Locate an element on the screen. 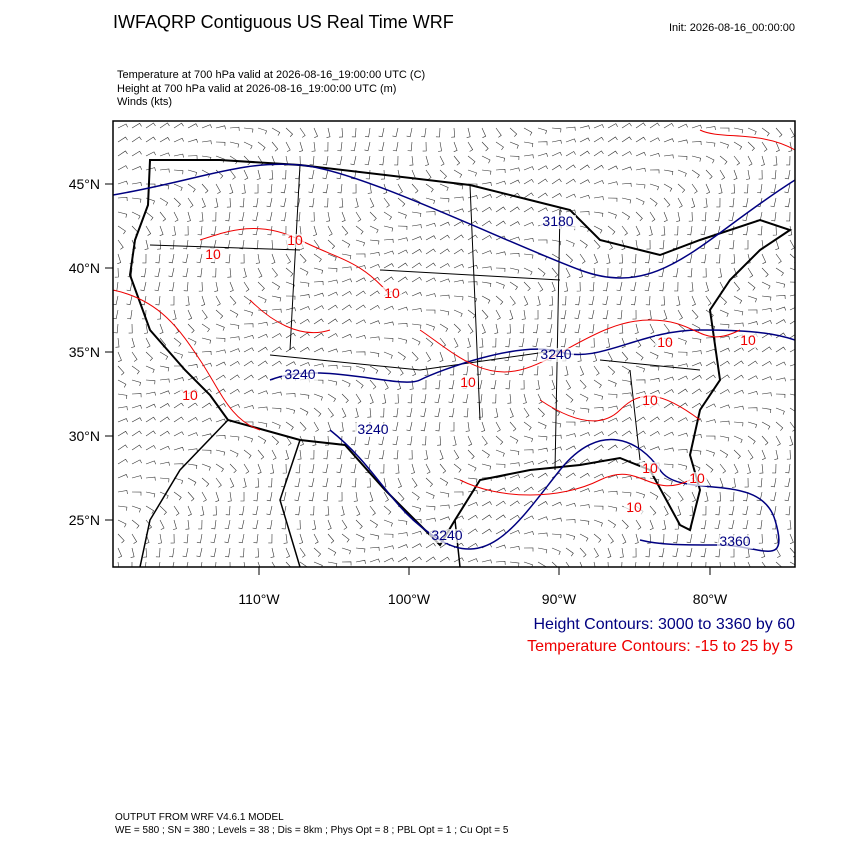  temp-label-box is located at coordinates (213, 255).